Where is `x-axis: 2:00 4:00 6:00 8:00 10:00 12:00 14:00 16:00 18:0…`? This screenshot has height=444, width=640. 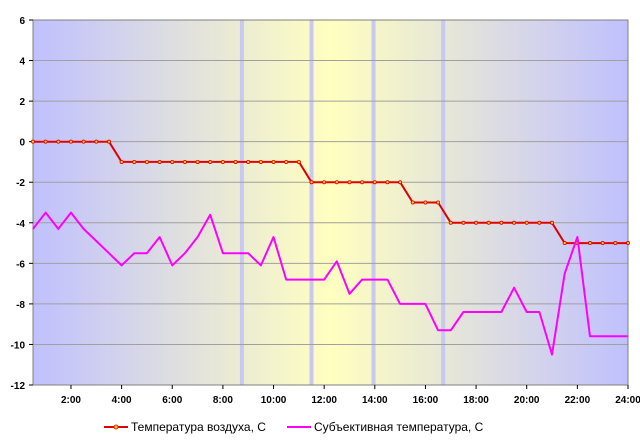
x-axis: 2:00 4:00 6:00 8:00 10:00 12:00 14:00 16:00 18:0… is located at coordinates (350, 395).